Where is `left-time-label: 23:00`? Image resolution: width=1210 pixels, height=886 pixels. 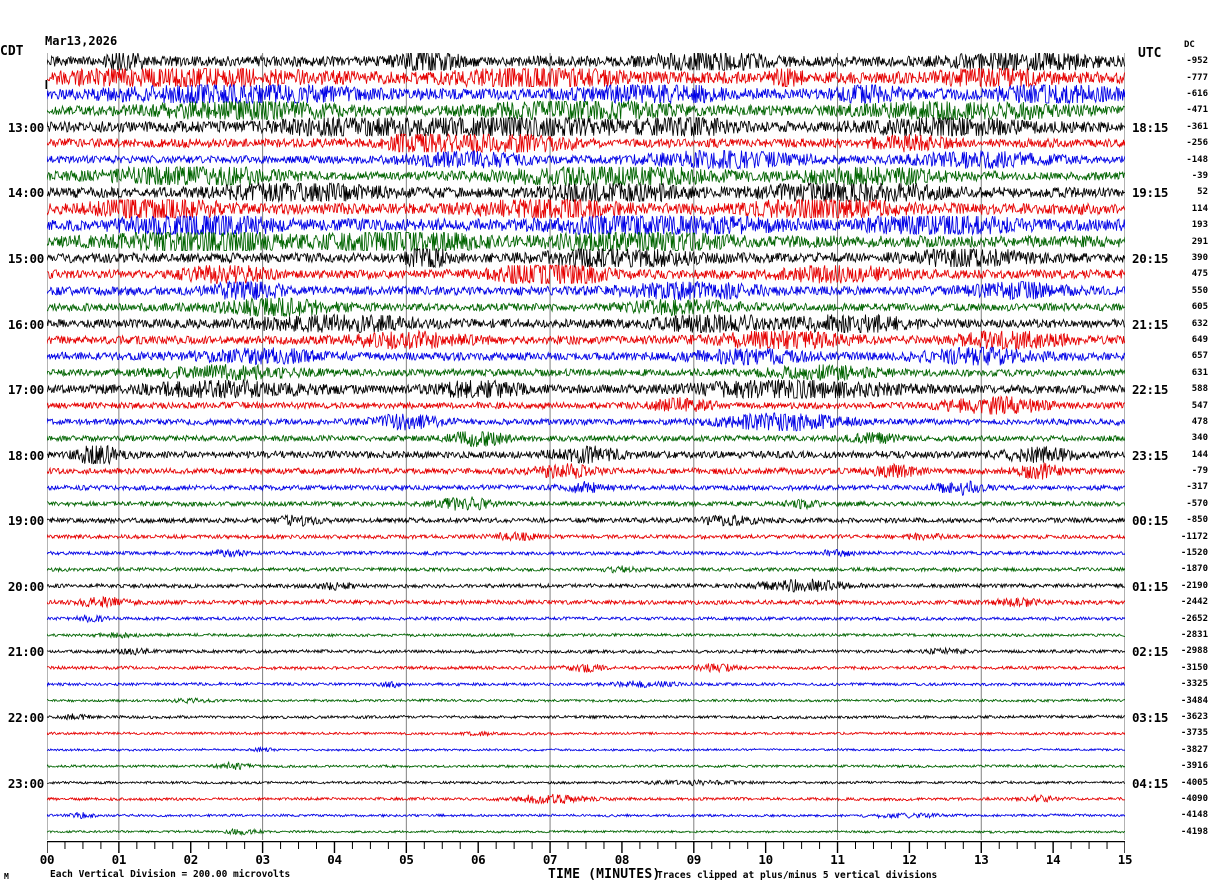 left-time-label: 23:00 is located at coordinates (25, 783).